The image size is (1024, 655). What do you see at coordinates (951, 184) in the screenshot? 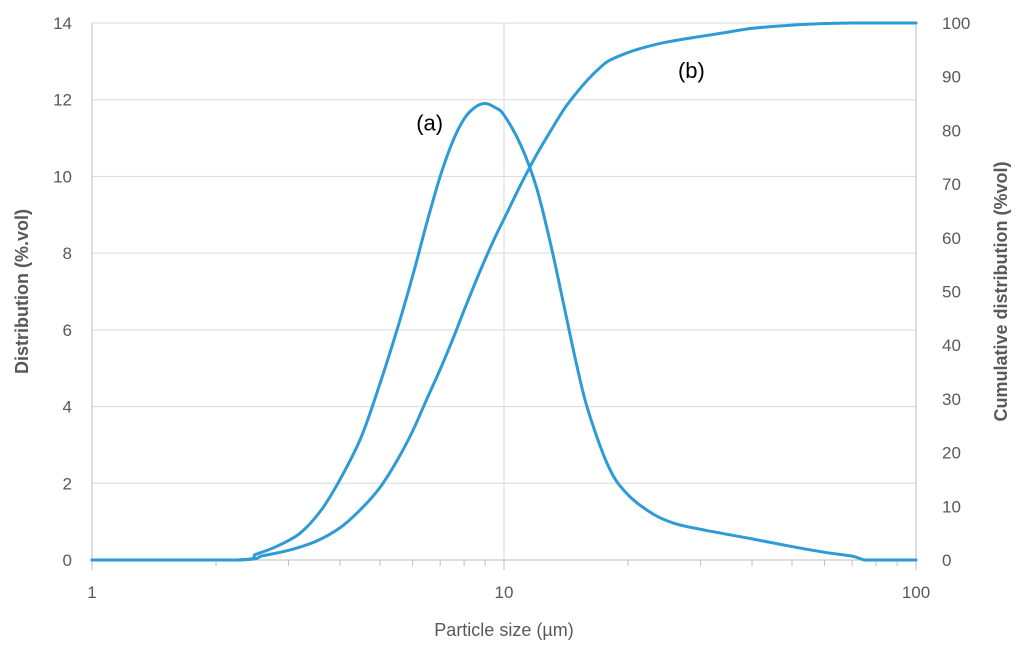
I see `y-tick-label-right: 70` at bounding box center [951, 184].